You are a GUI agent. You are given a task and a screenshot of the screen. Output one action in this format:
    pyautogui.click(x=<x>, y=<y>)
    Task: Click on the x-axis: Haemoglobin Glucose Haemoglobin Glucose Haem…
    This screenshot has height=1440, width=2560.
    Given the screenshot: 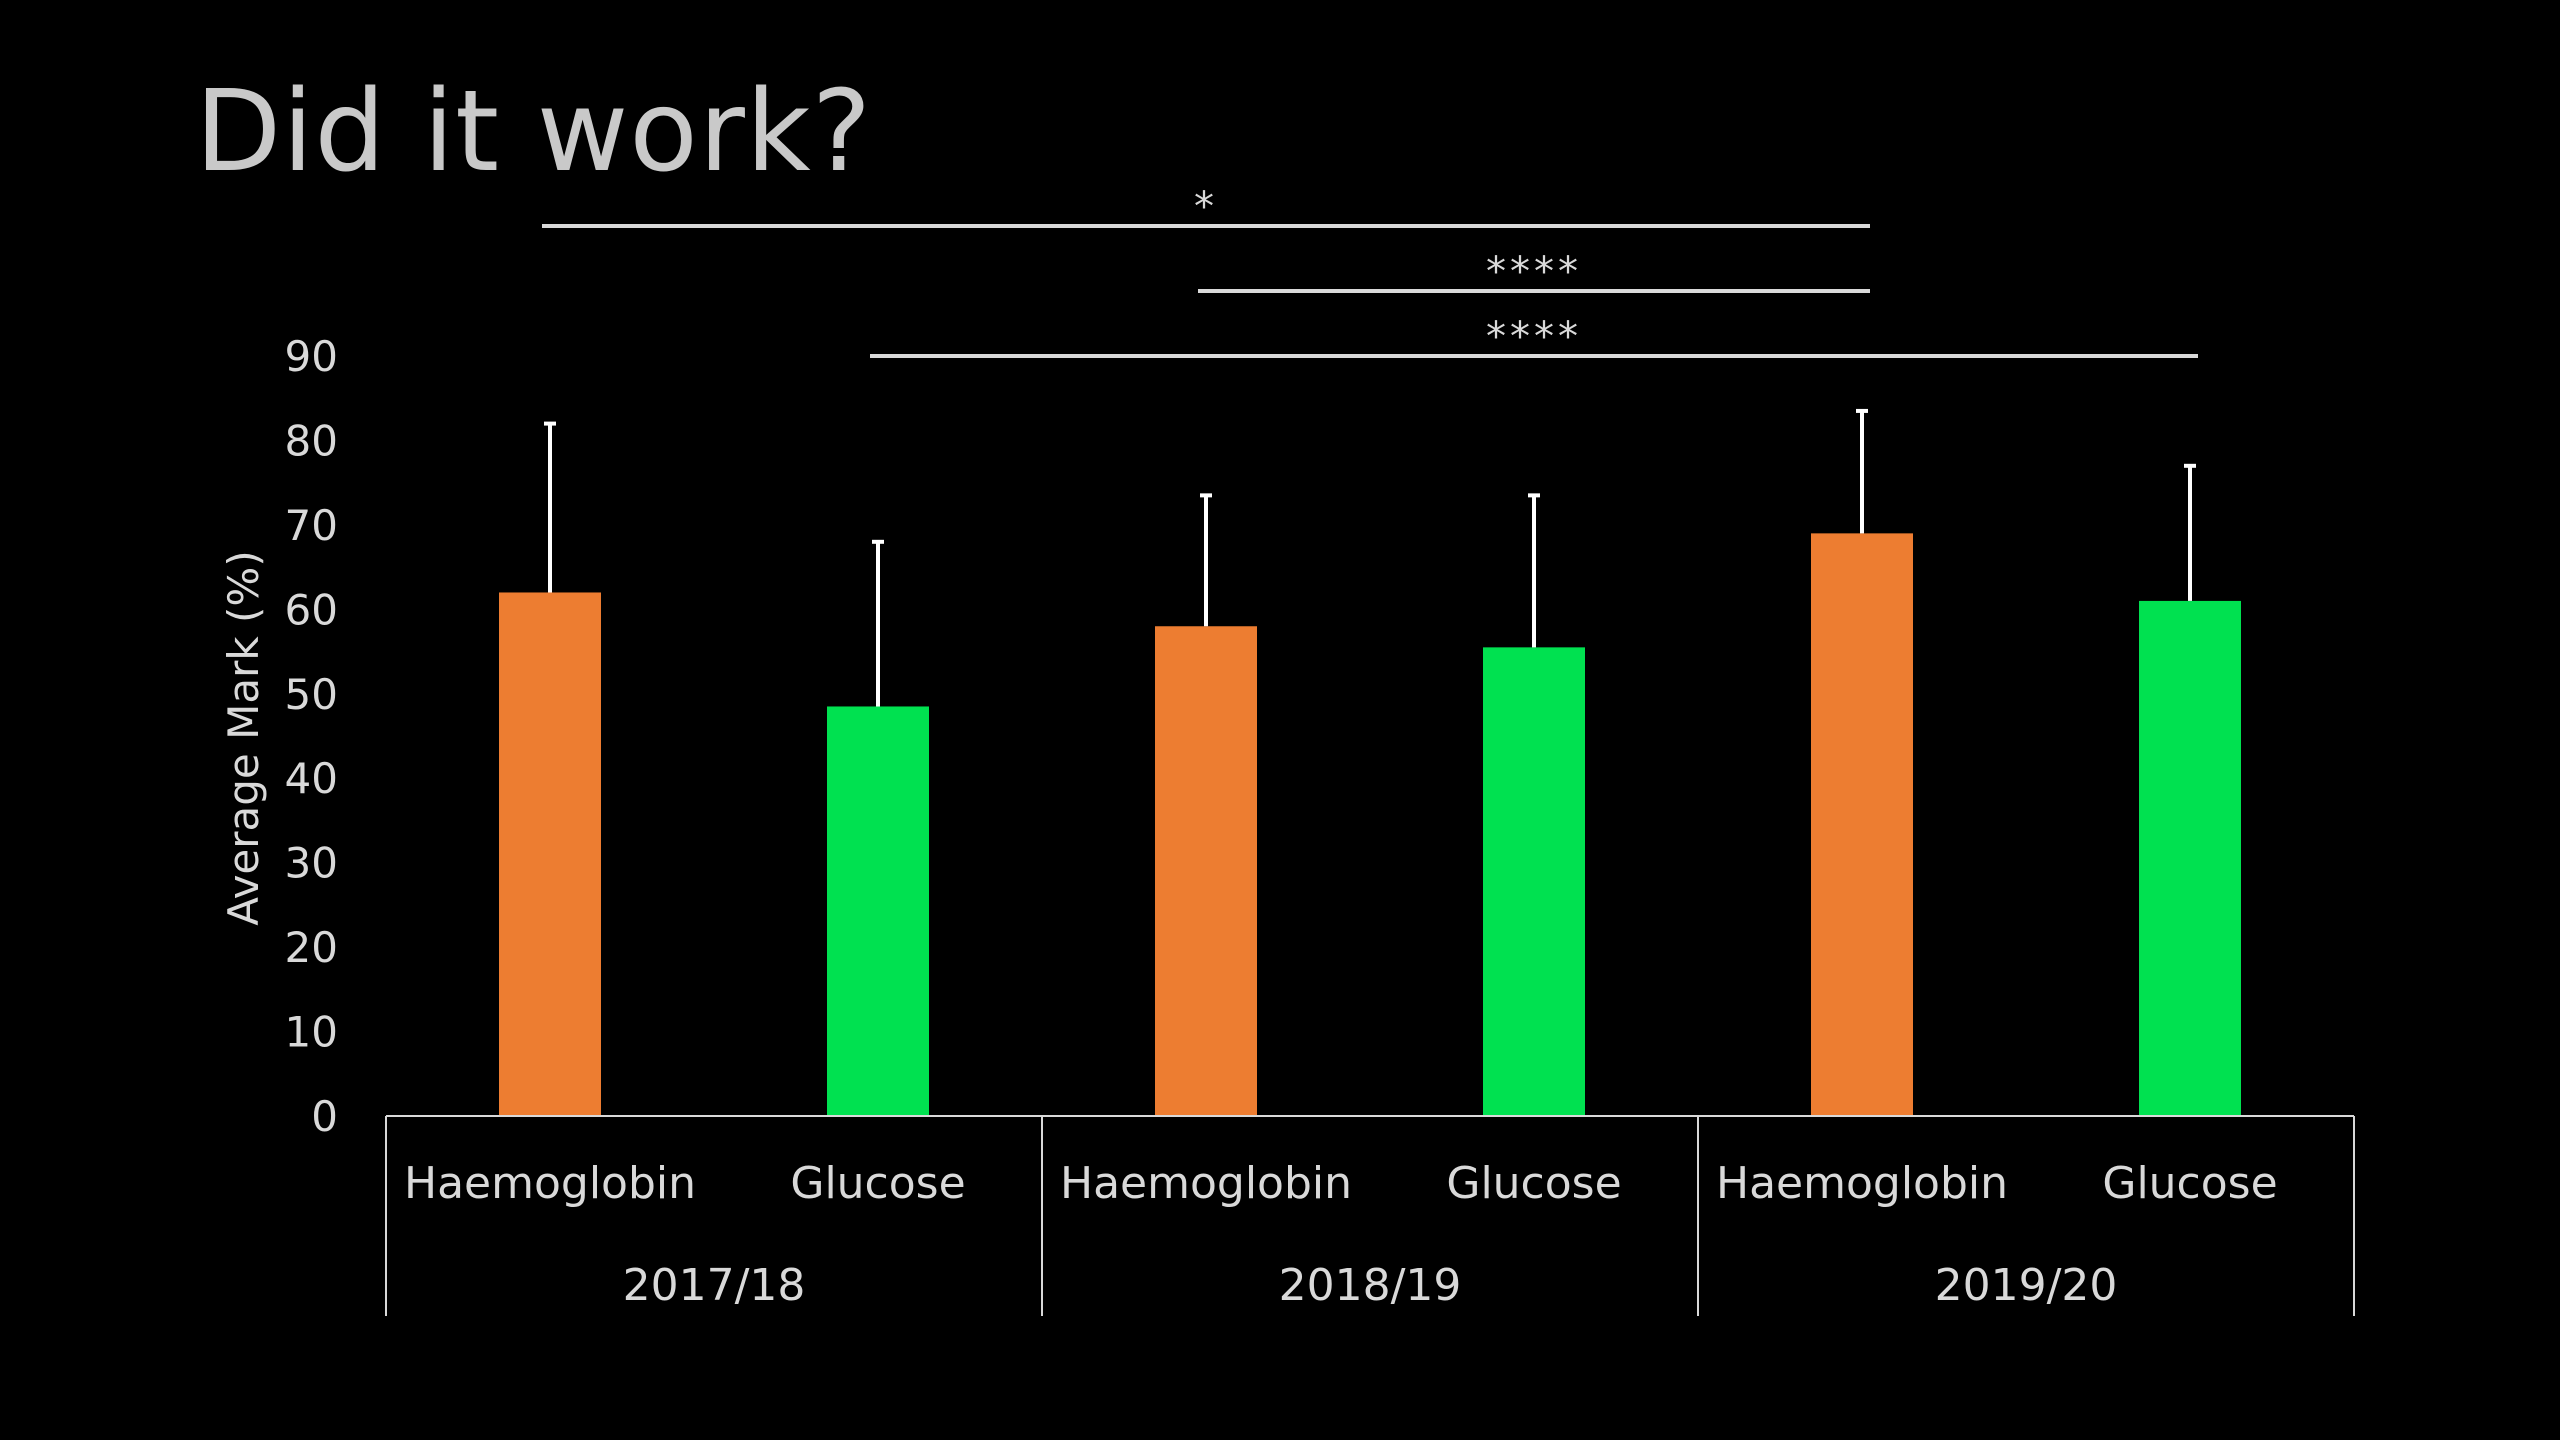 What is the action you would take?
    pyautogui.click(x=1370, y=1215)
    